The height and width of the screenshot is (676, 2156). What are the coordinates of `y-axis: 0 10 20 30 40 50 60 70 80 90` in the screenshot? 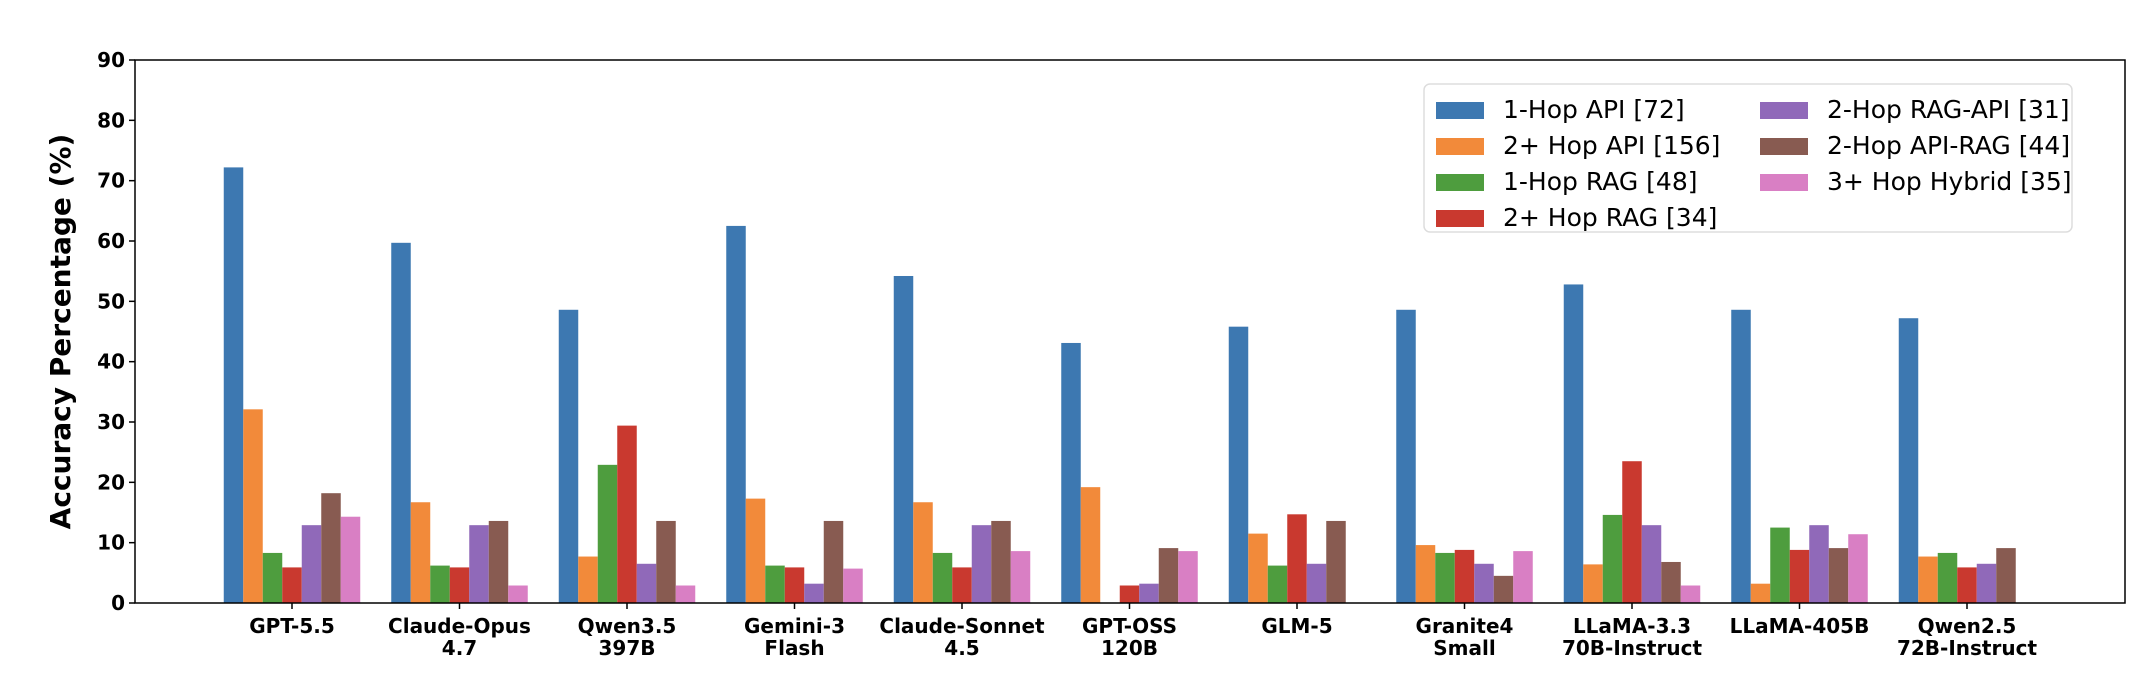 It's located at (116, 331).